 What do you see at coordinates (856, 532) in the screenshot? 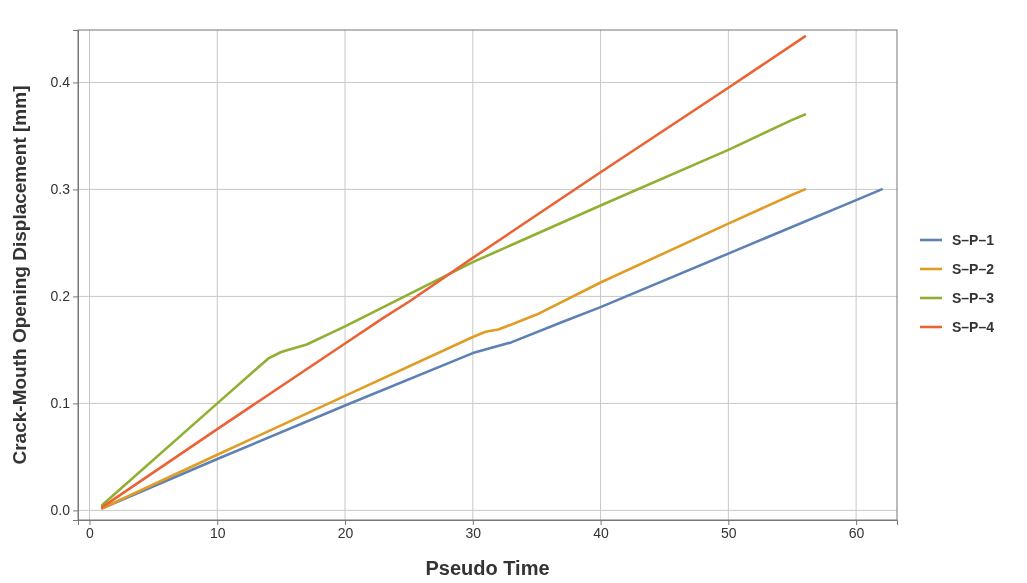
I see `x-tick-label: 60` at bounding box center [856, 532].